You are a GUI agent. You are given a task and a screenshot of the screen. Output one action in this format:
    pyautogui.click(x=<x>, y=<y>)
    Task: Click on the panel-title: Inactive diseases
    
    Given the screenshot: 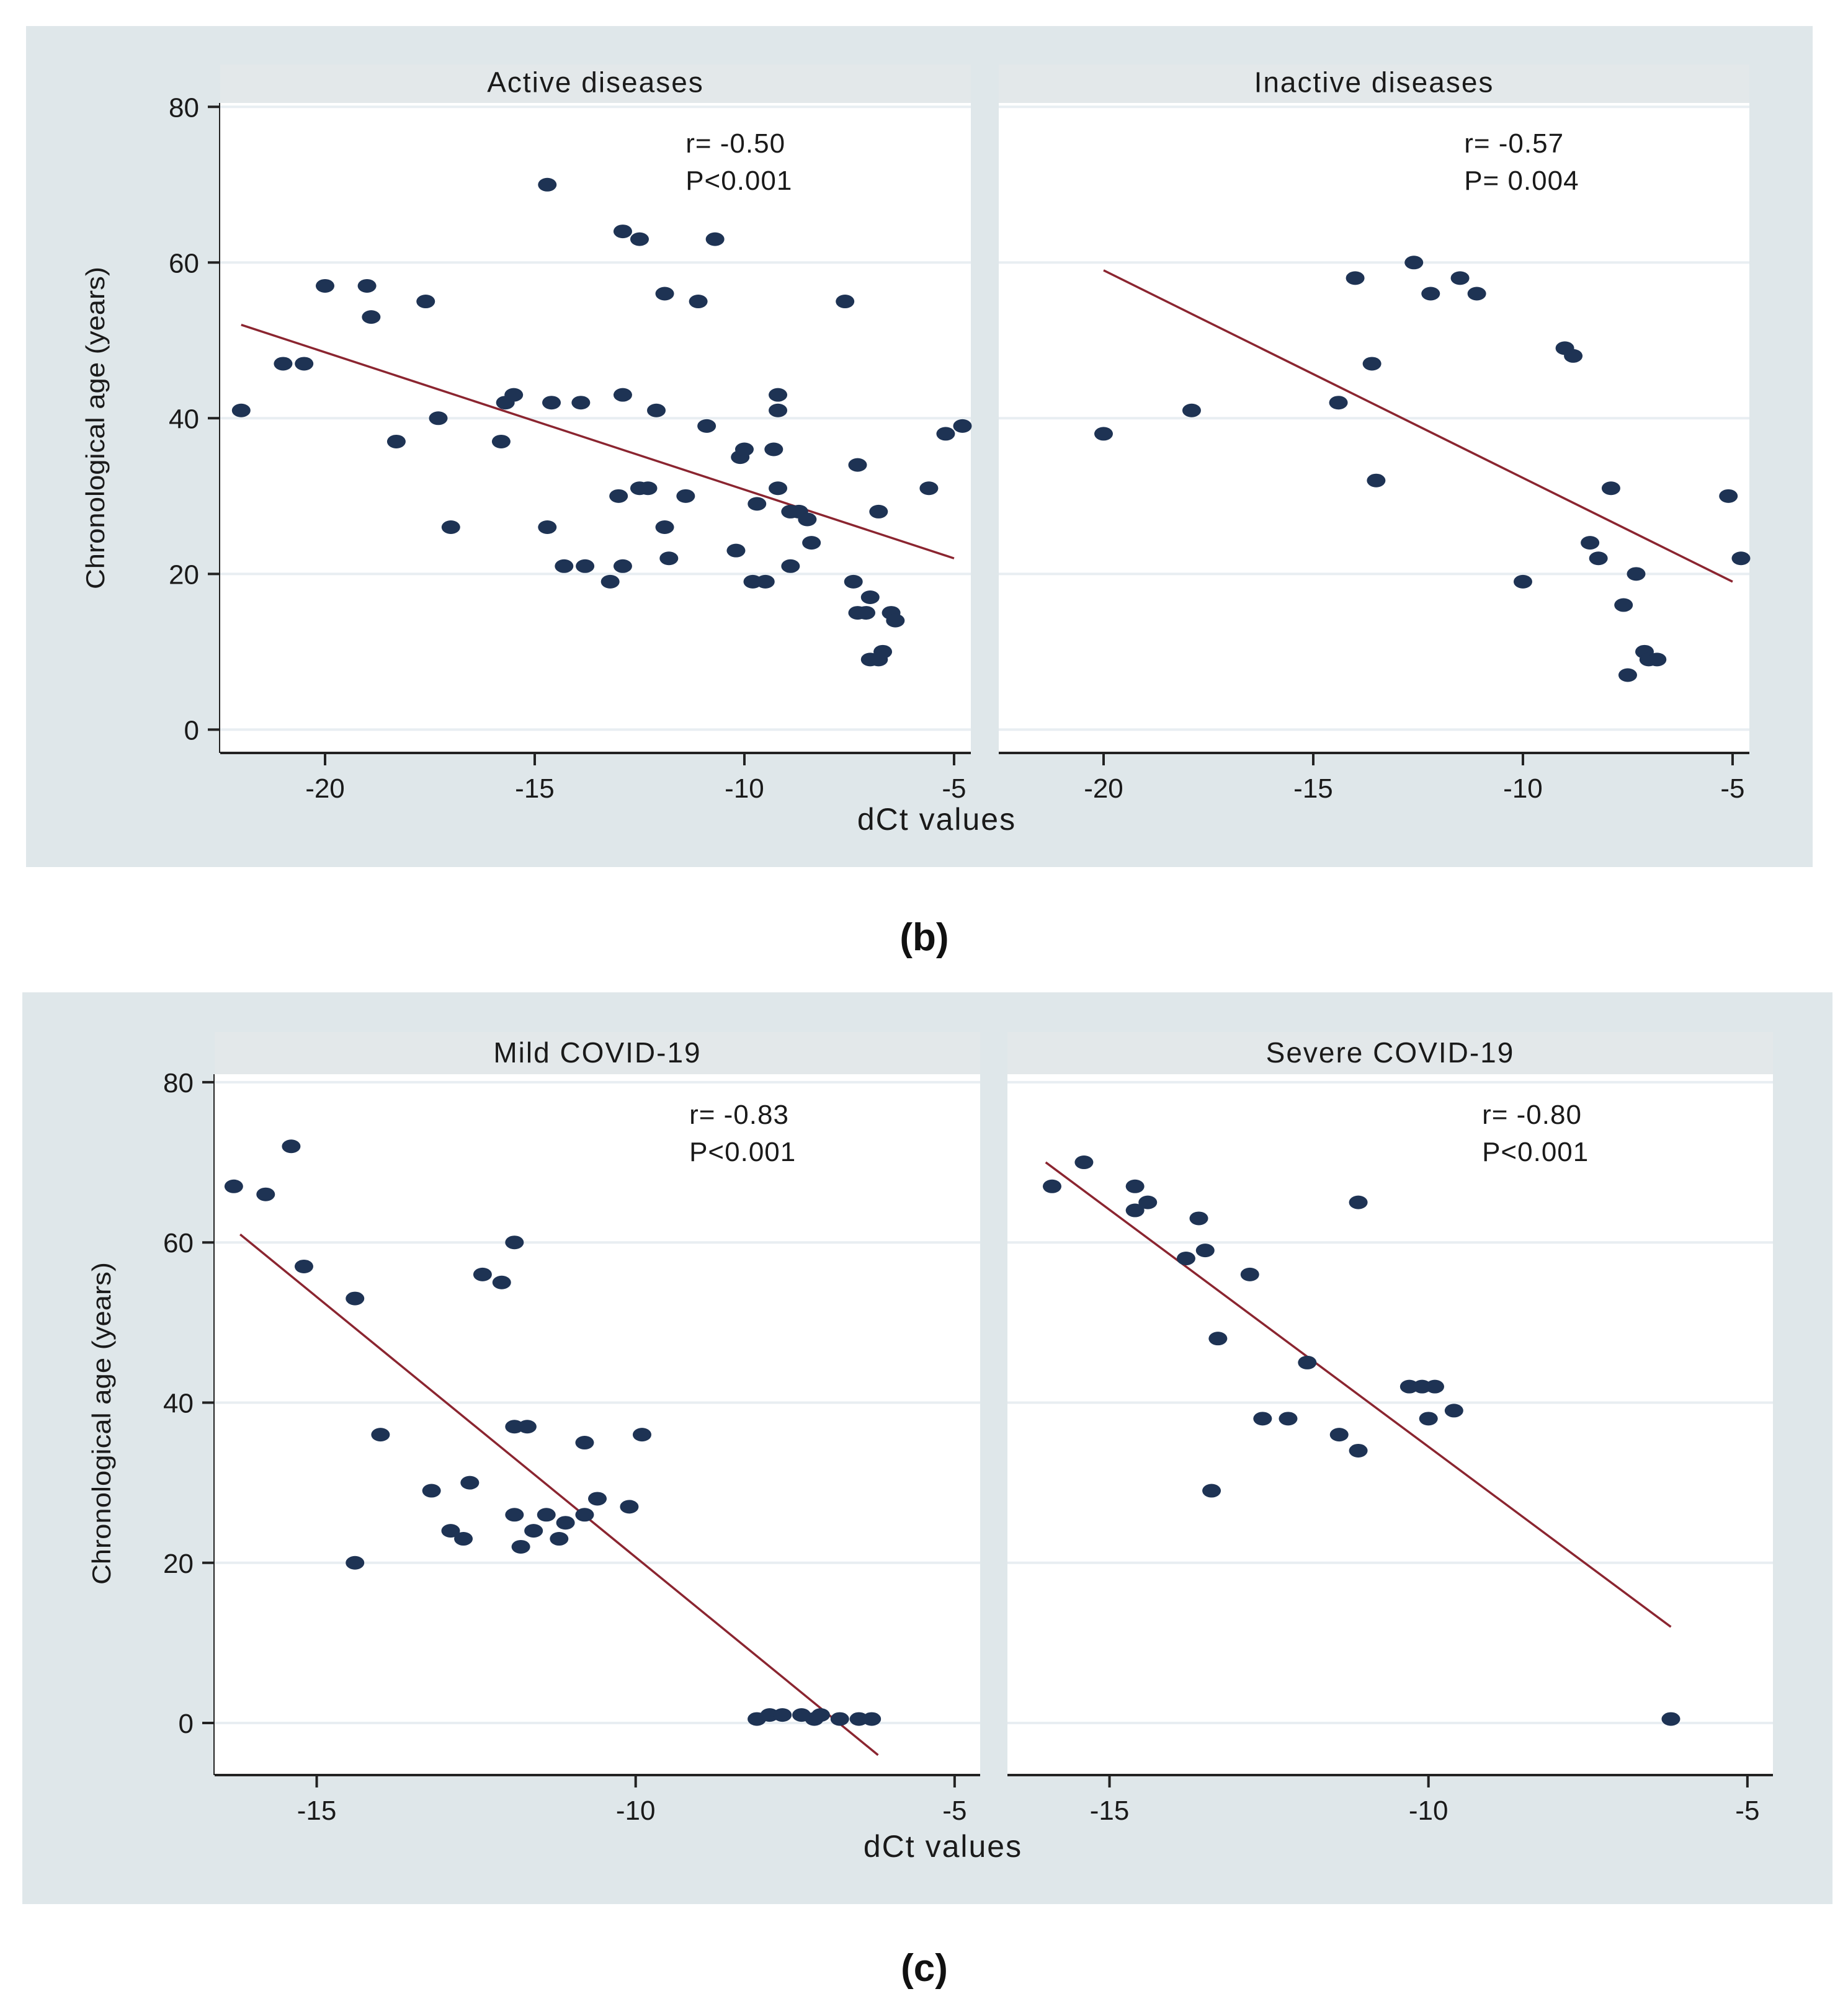 What is the action you would take?
    pyautogui.click(x=1374, y=82)
    